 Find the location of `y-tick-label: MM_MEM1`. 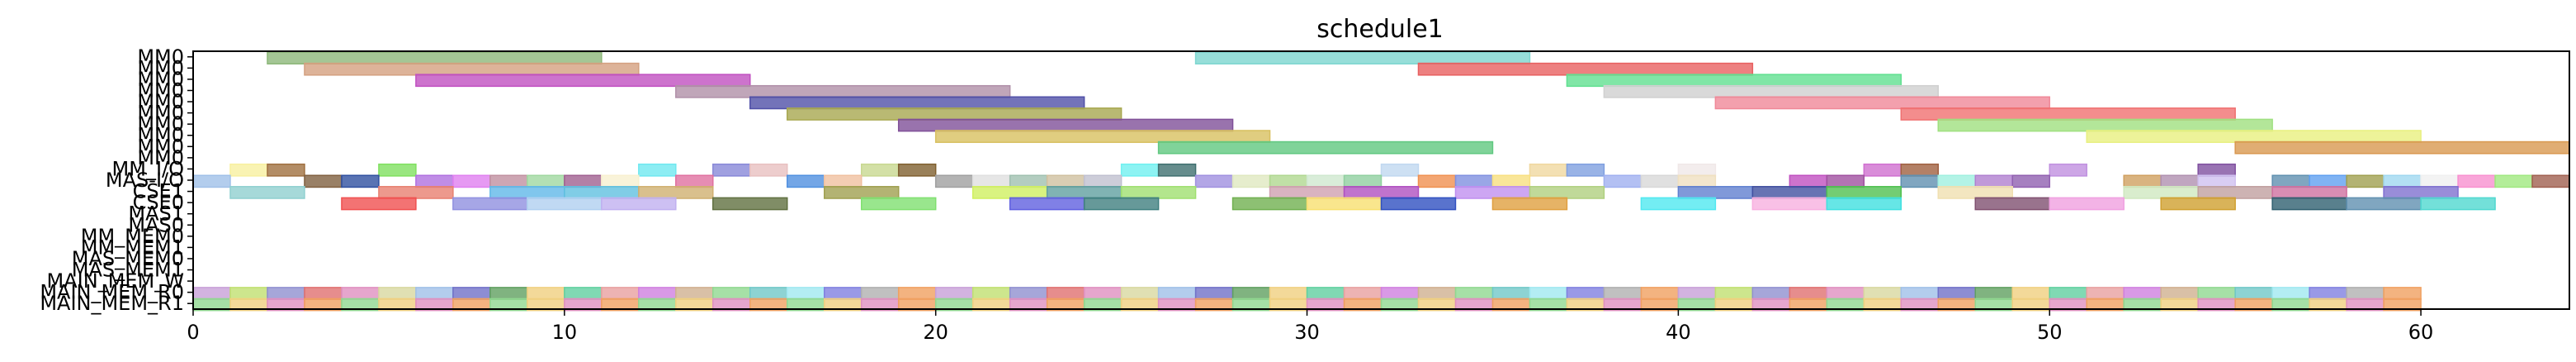

y-tick-label: MM_MEM1 is located at coordinates (132, 247).